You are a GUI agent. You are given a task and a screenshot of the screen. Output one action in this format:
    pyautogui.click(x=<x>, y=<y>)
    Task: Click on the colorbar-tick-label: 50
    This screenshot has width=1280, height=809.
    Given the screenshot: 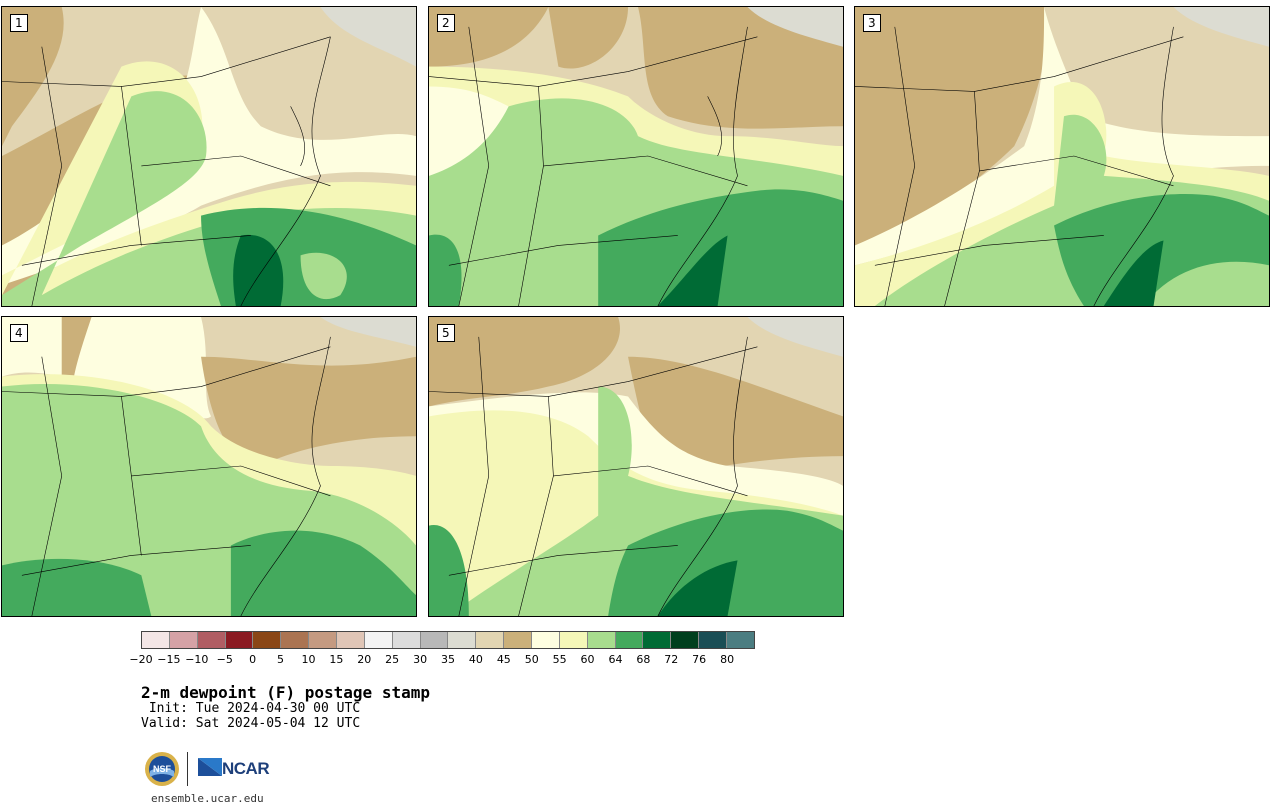 What is the action you would take?
    pyautogui.click(x=531, y=659)
    